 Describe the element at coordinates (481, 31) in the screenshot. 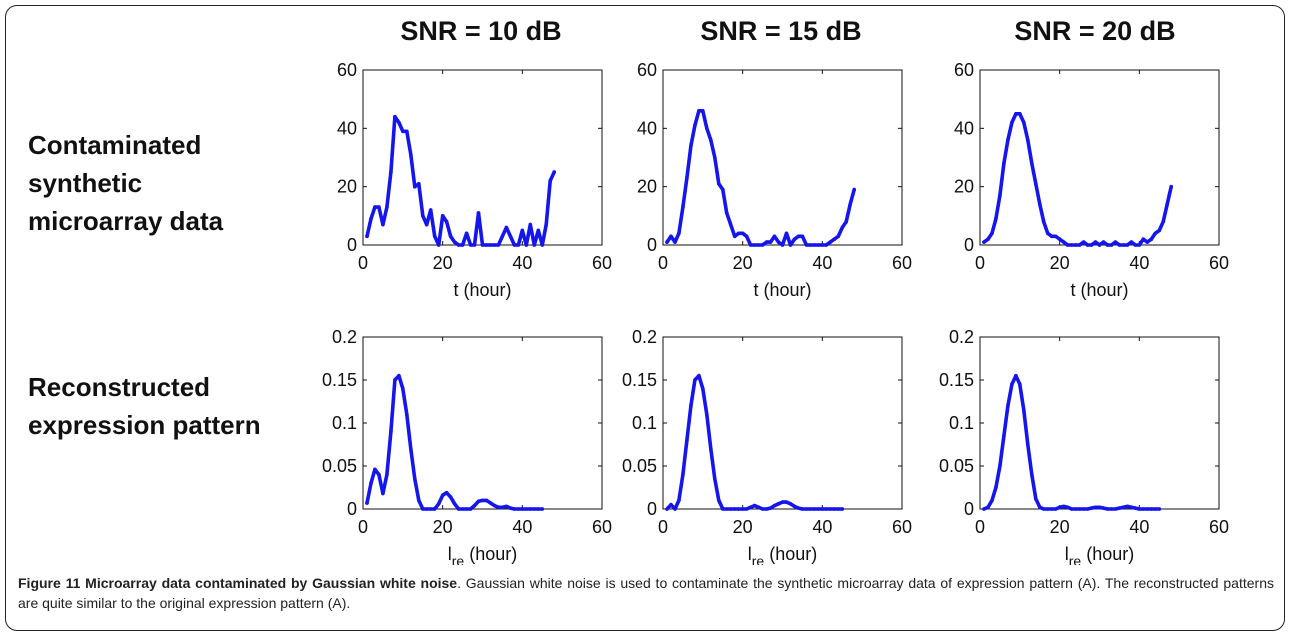

I see `column-title-snr-10: SNR = 10 dB` at that location.